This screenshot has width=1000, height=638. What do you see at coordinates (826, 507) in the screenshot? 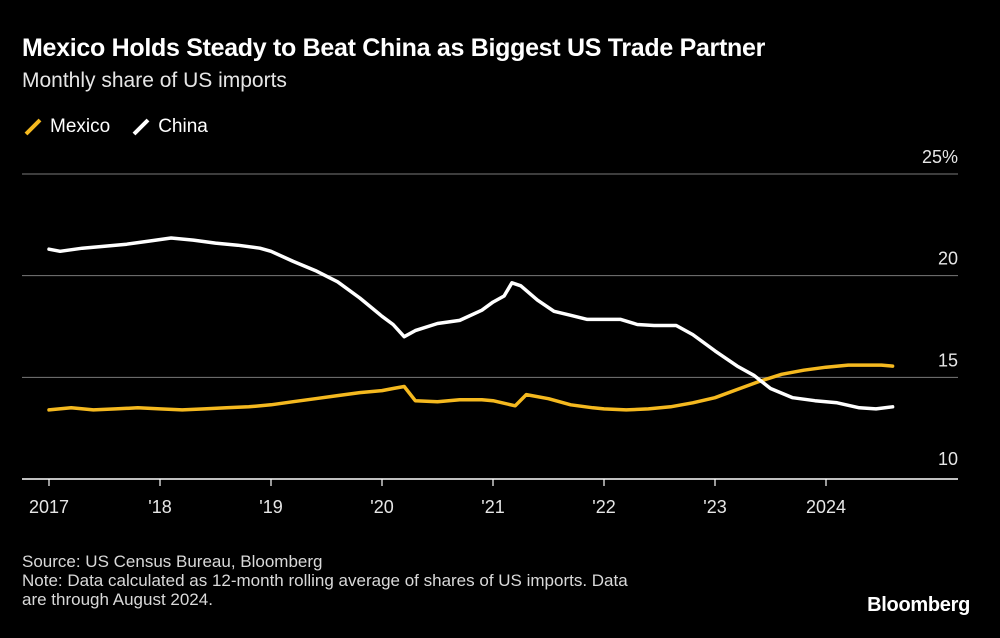
I see `x-tick-label-2024: 2024` at bounding box center [826, 507].